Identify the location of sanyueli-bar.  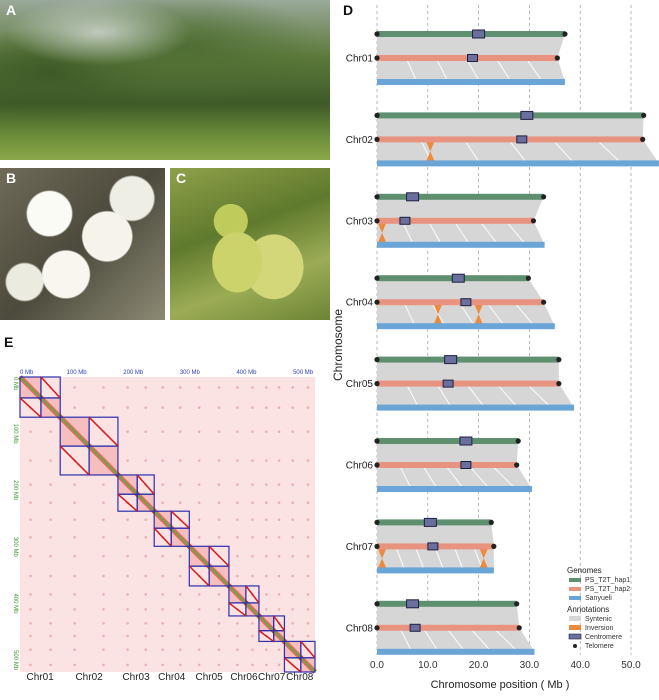
(466, 326).